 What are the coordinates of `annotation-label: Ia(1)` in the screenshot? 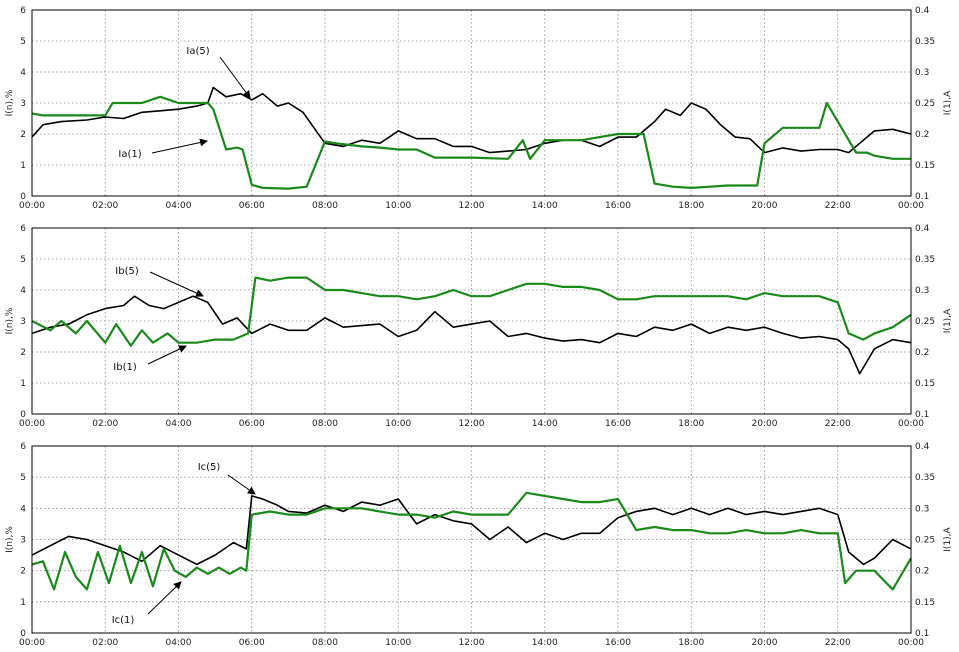 It's located at (129, 154).